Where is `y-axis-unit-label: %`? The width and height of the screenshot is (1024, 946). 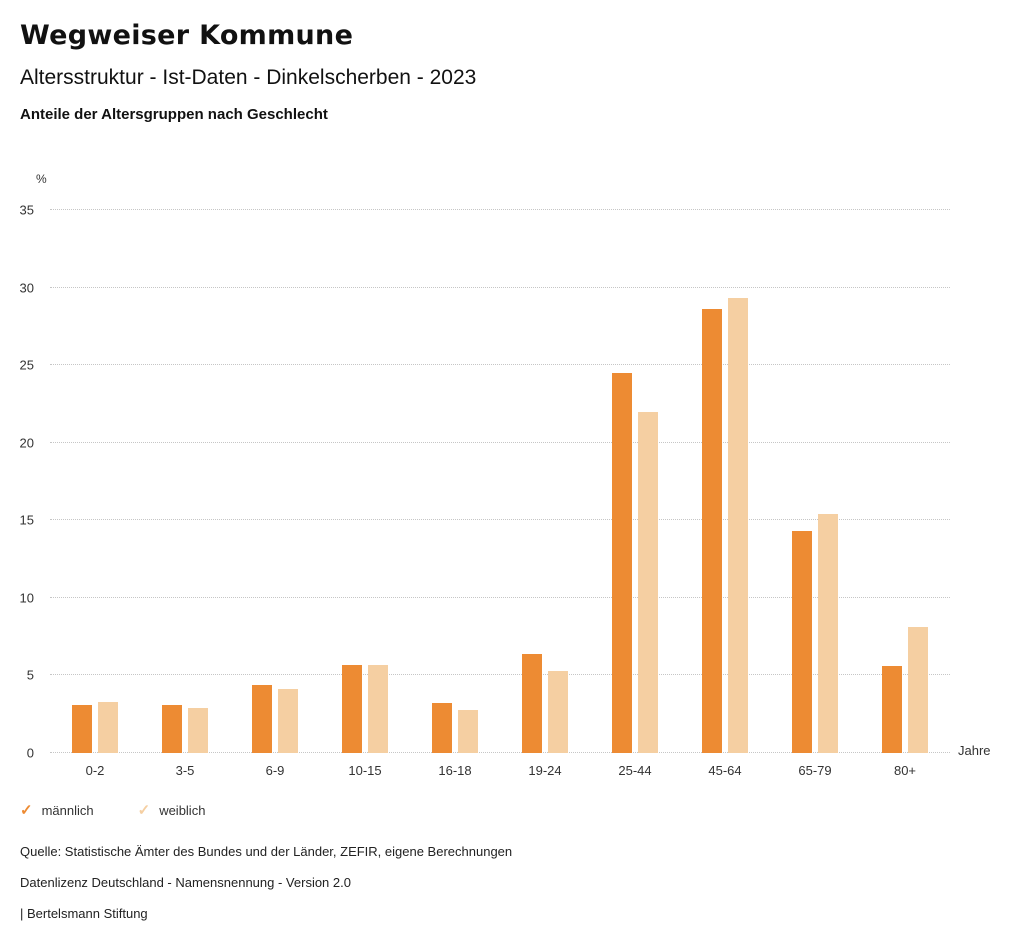
y-axis-unit-label: % is located at coordinates (41, 179).